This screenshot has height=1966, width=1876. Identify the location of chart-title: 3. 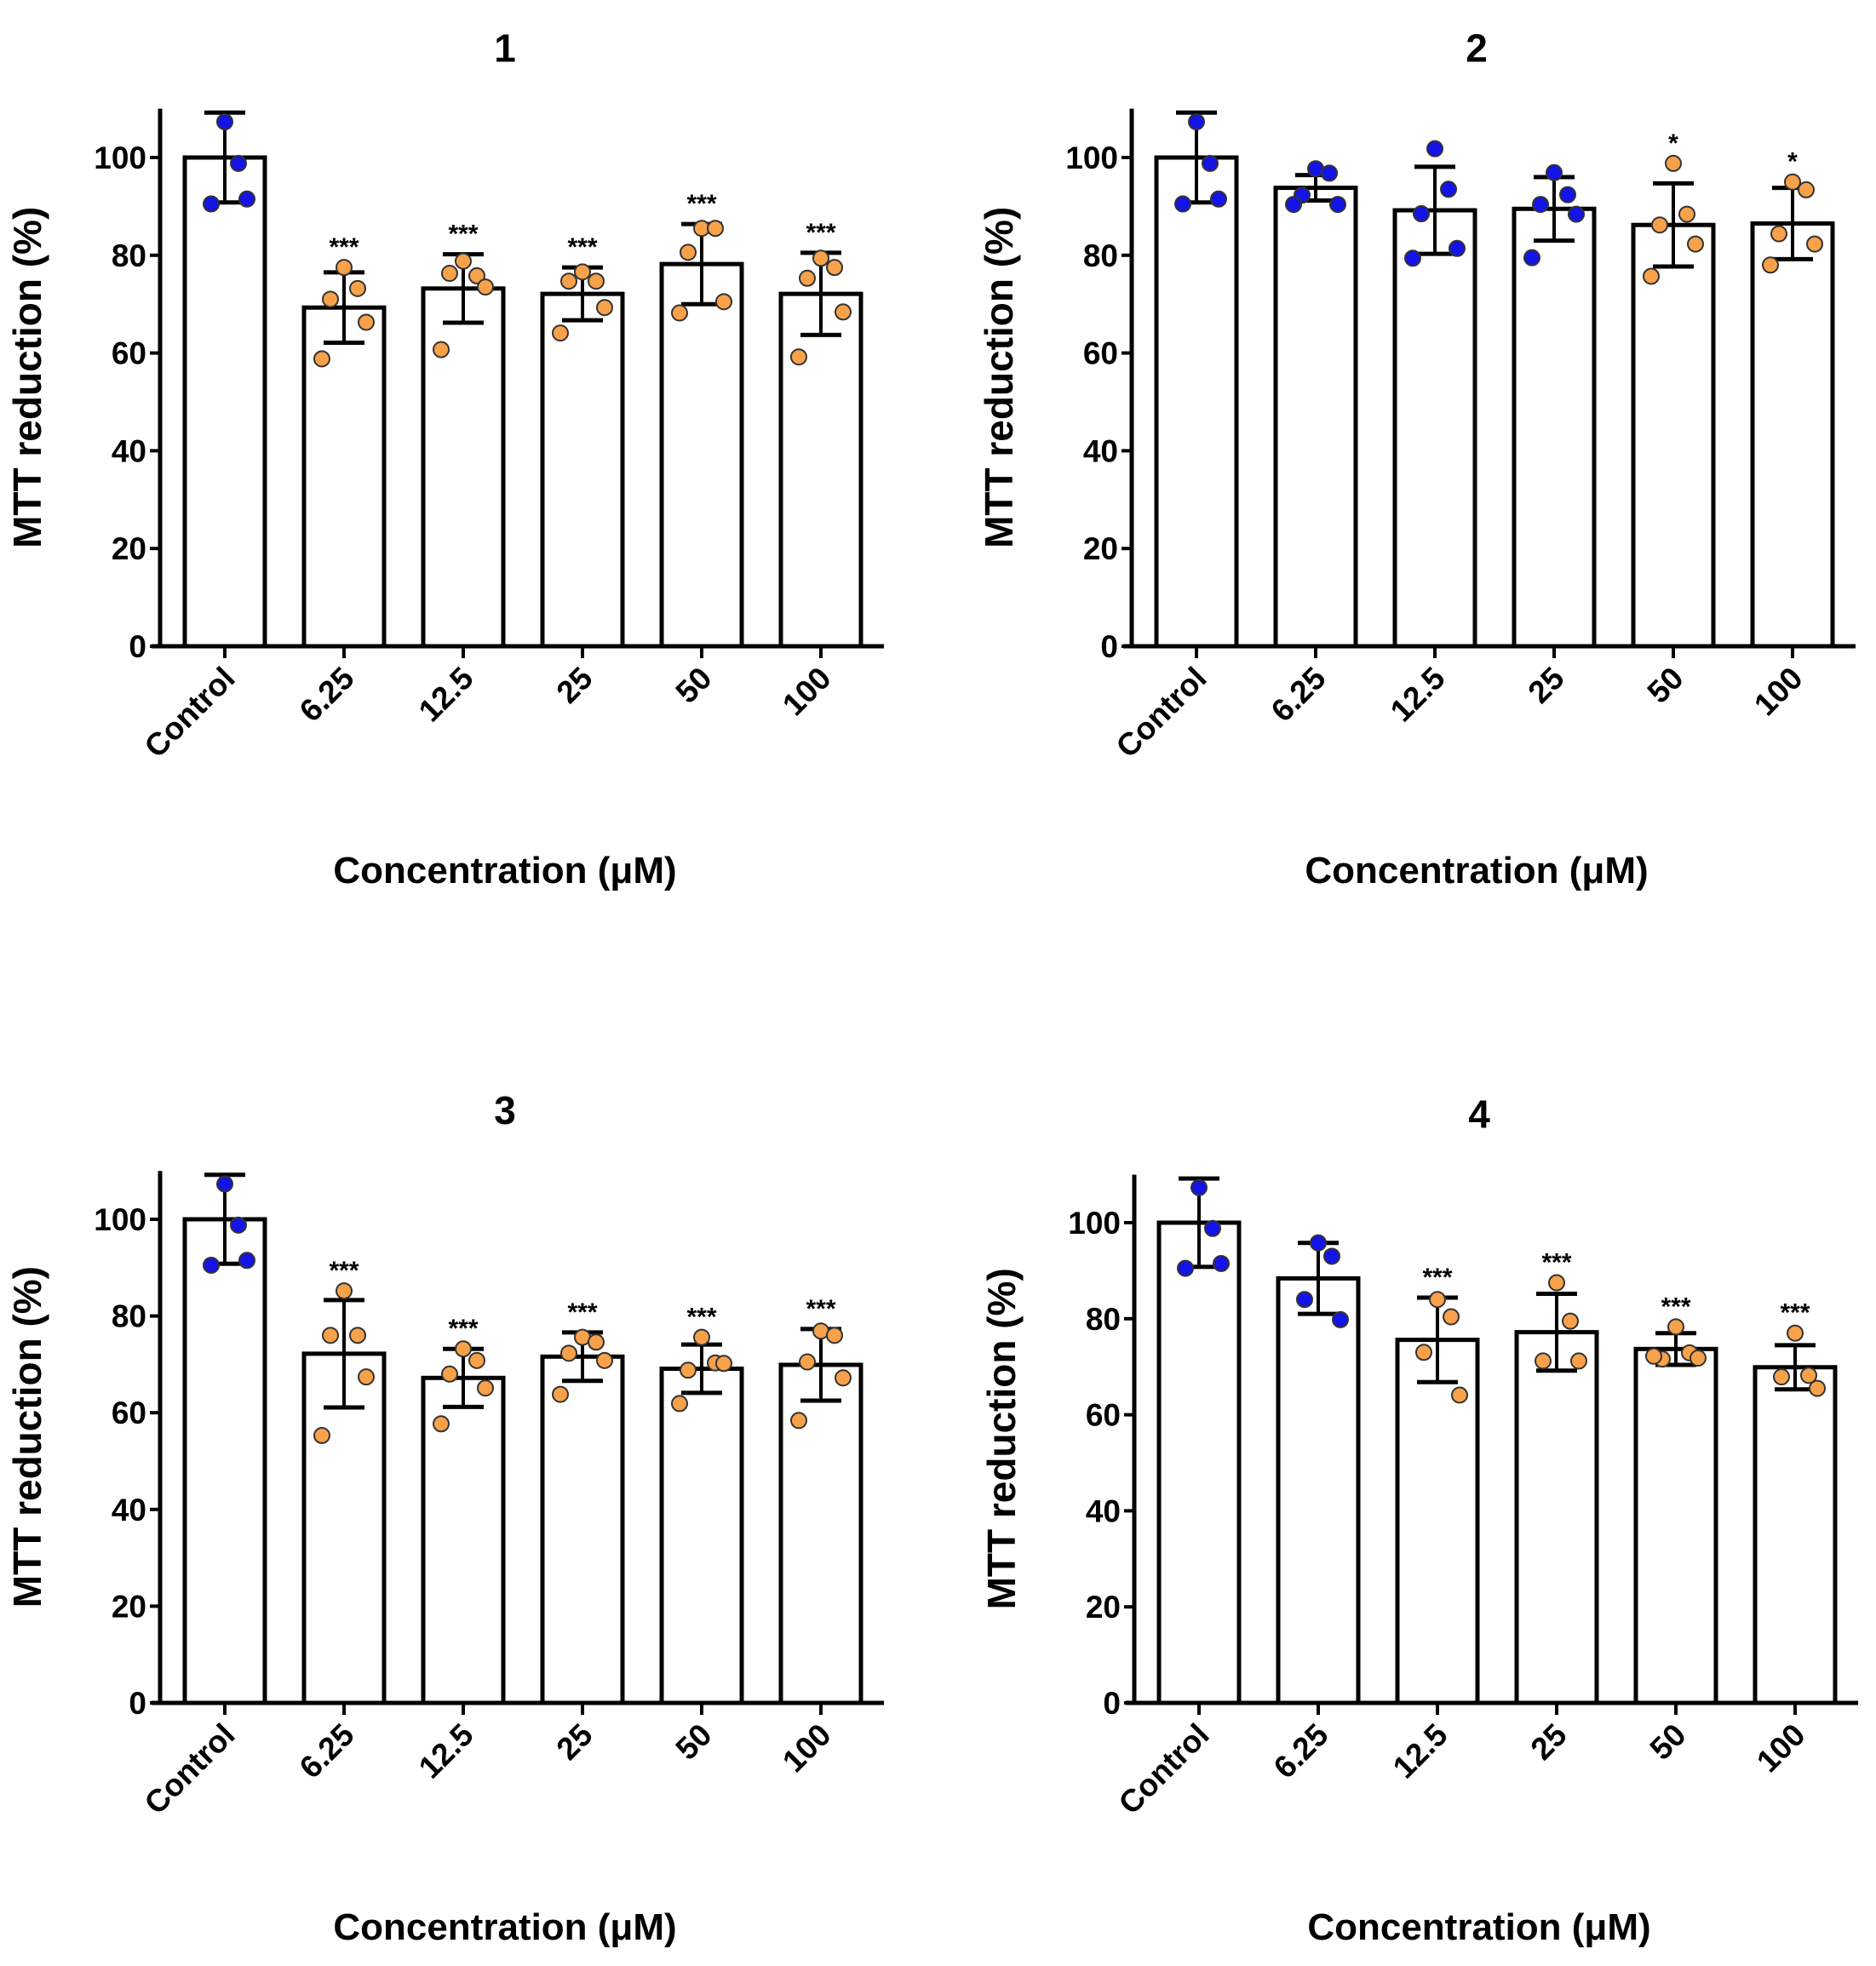
(505, 1110).